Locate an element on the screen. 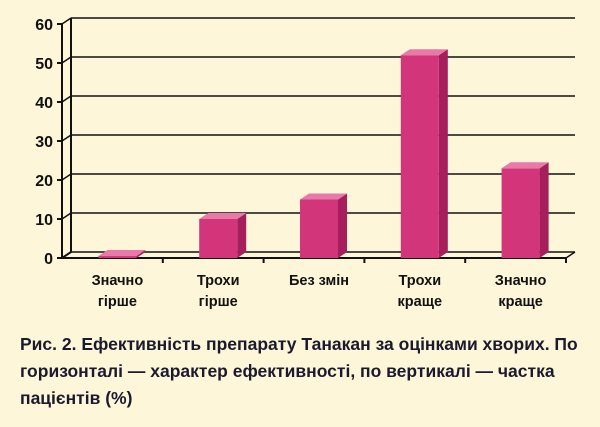 The height and width of the screenshot is (427, 600). y-tick-label: 0 is located at coordinates (48, 259).